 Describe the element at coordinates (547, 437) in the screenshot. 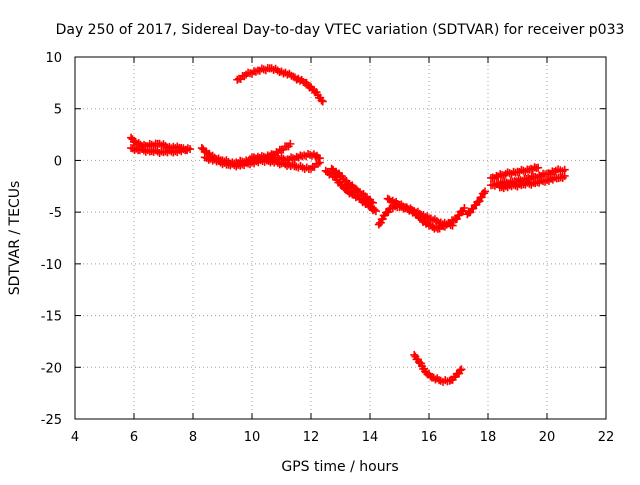

I see `x-tick-label: 20` at that location.